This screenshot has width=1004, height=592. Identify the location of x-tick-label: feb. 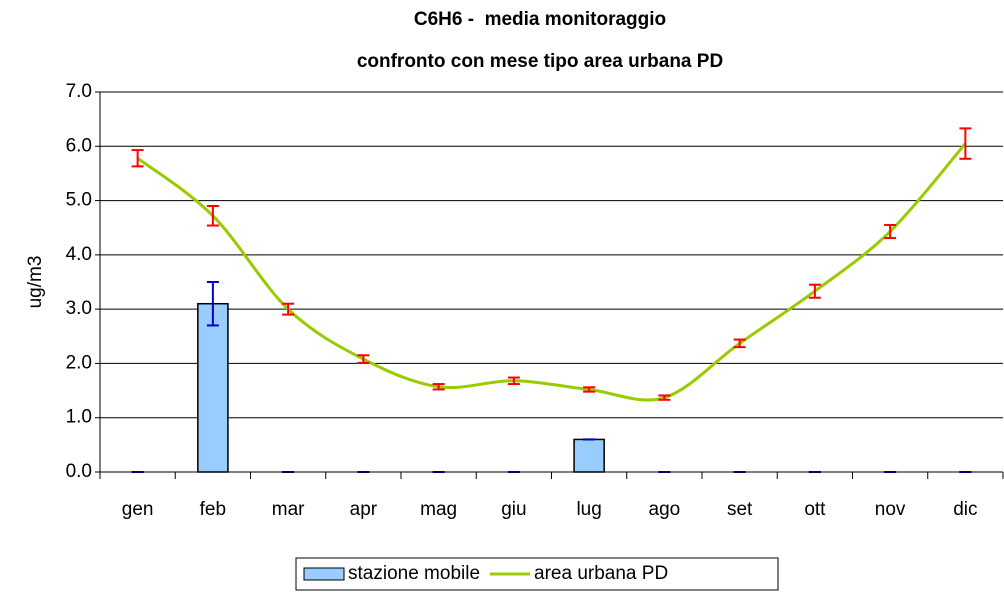
(213, 509).